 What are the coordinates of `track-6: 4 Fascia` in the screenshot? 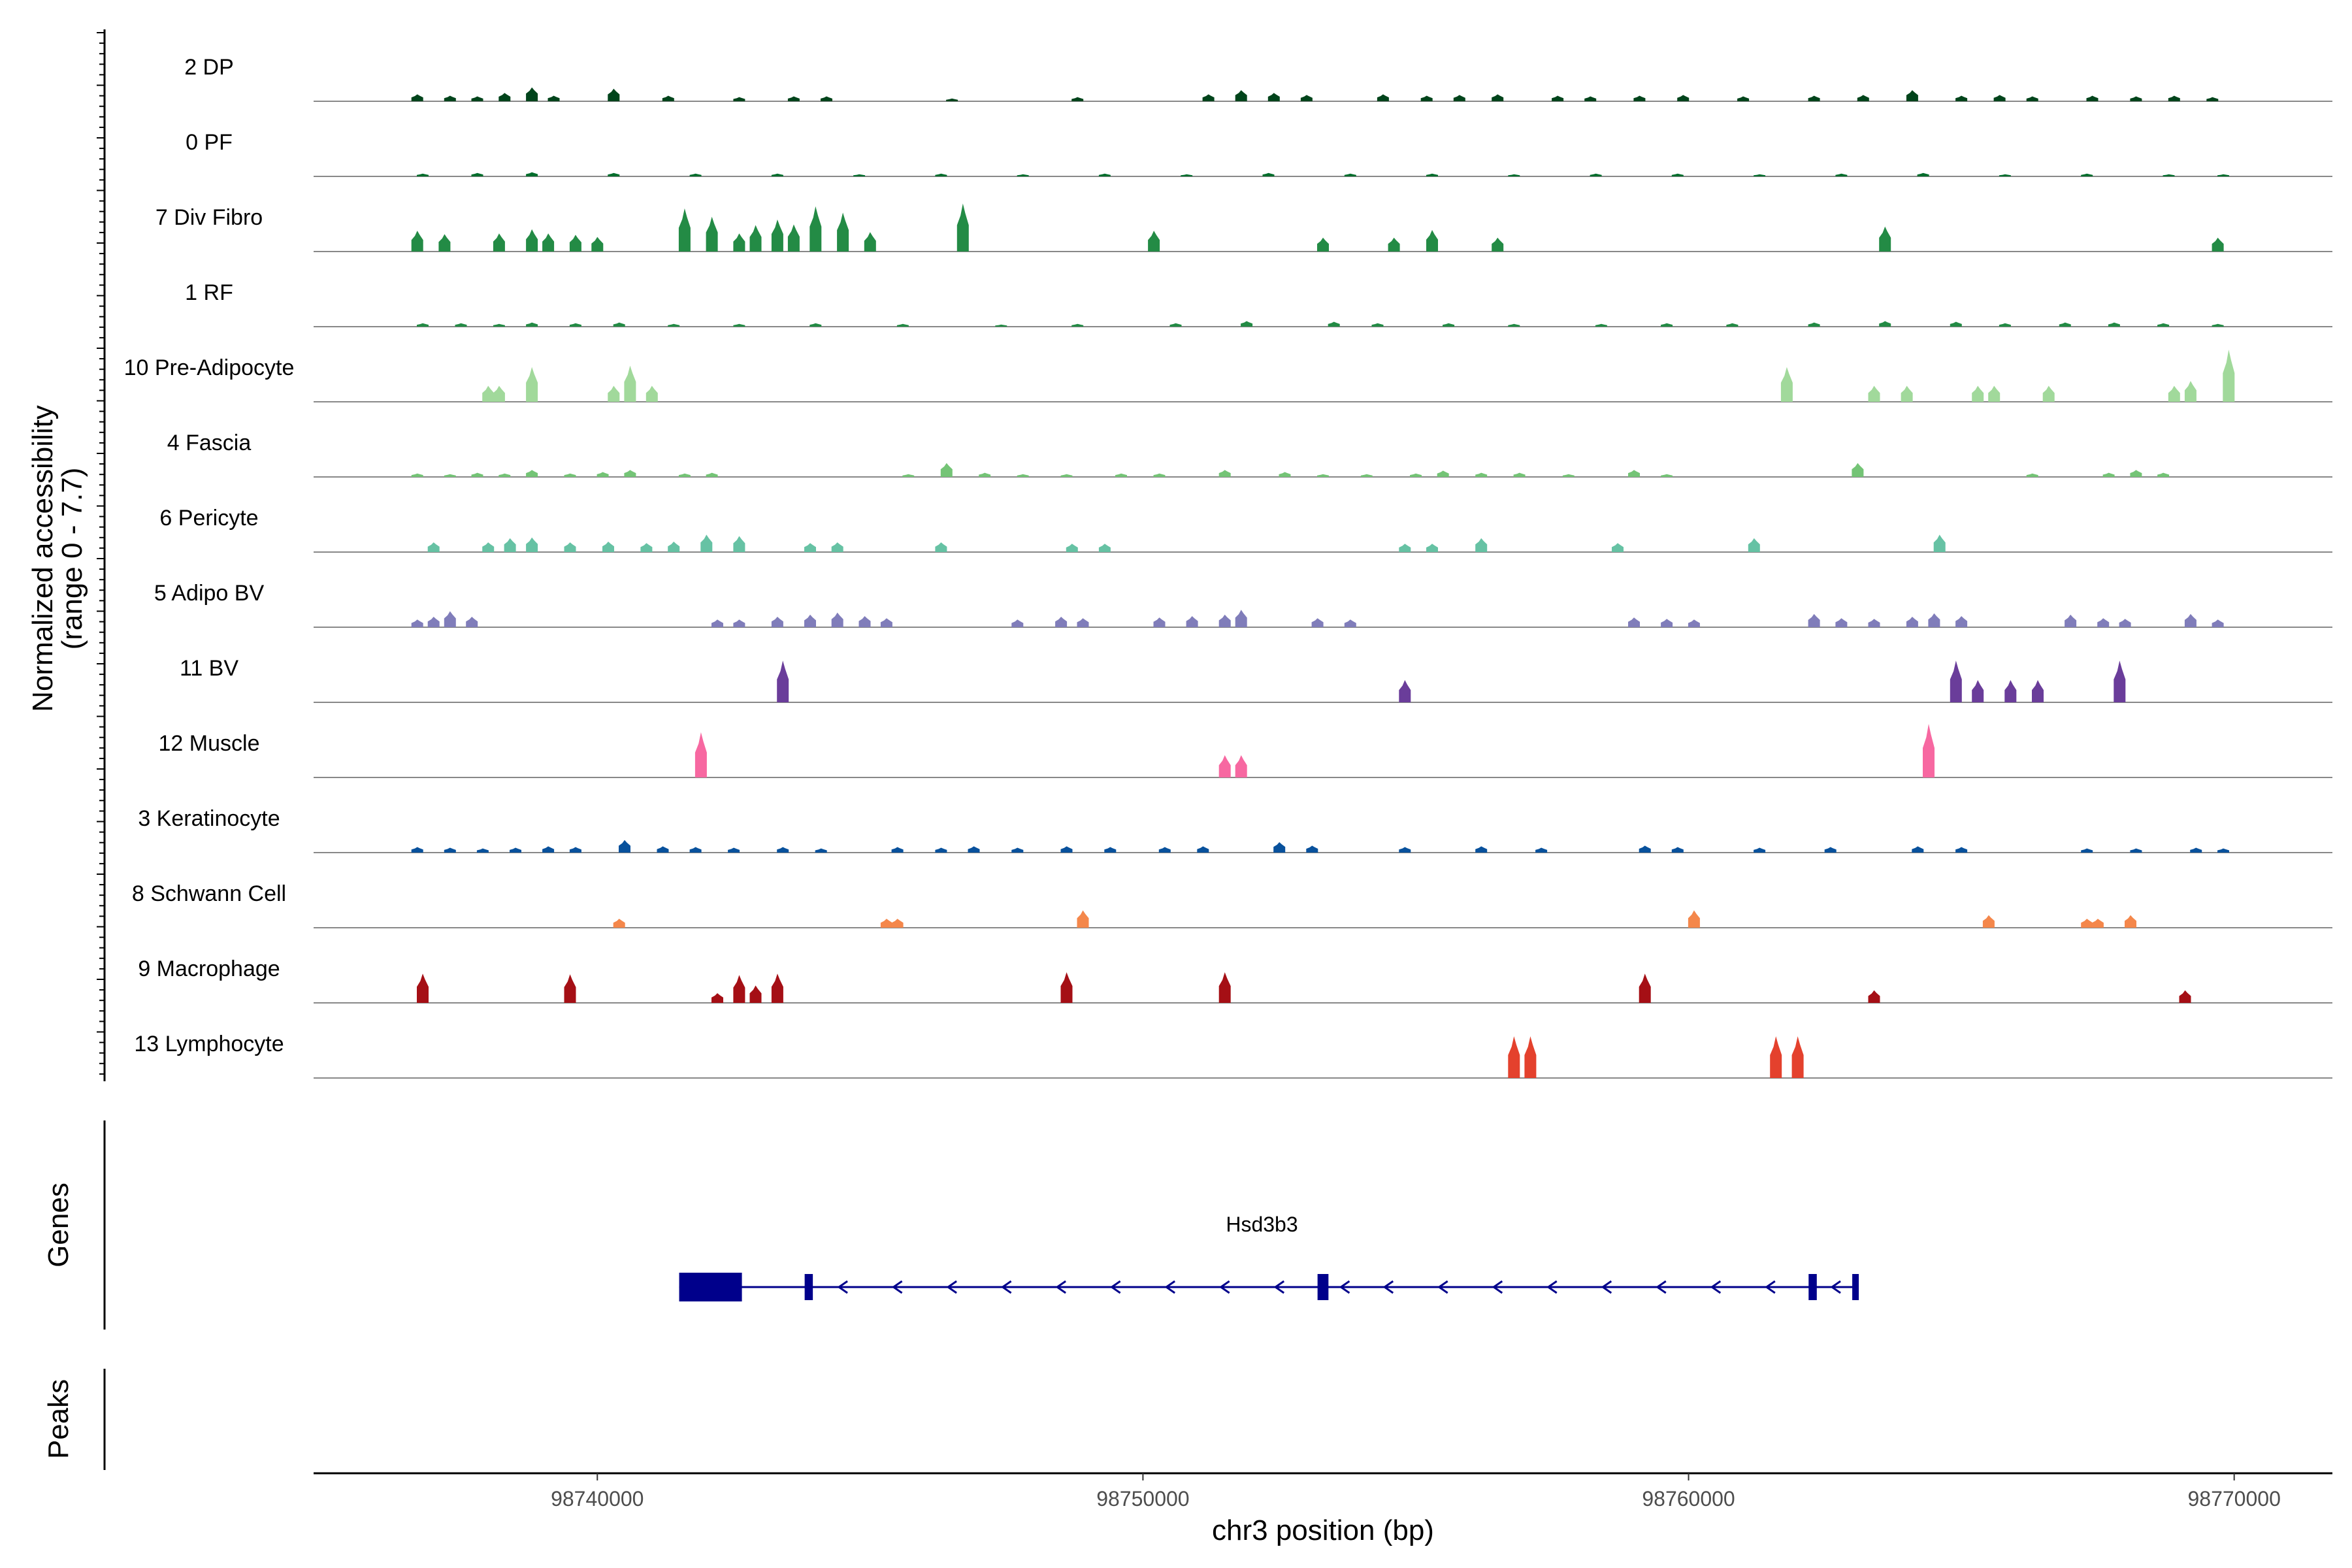 It's located at (1249, 454).